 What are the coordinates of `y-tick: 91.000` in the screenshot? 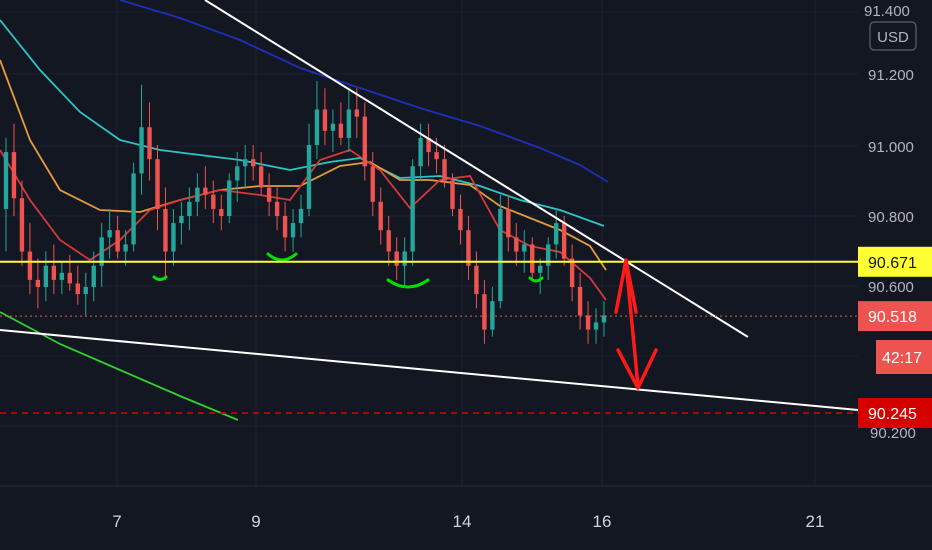 It's located at (891, 147).